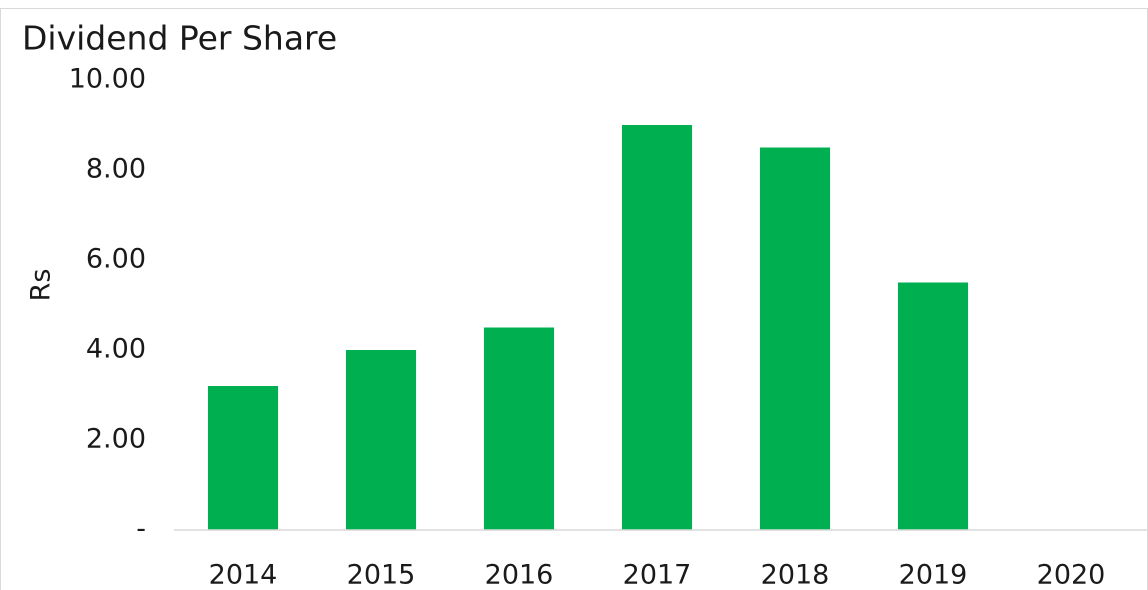 This screenshot has width=1148, height=590. What do you see at coordinates (116, 169) in the screenshot?
I see `y-tick-label: 8.00` at bounding box center [116, 169].